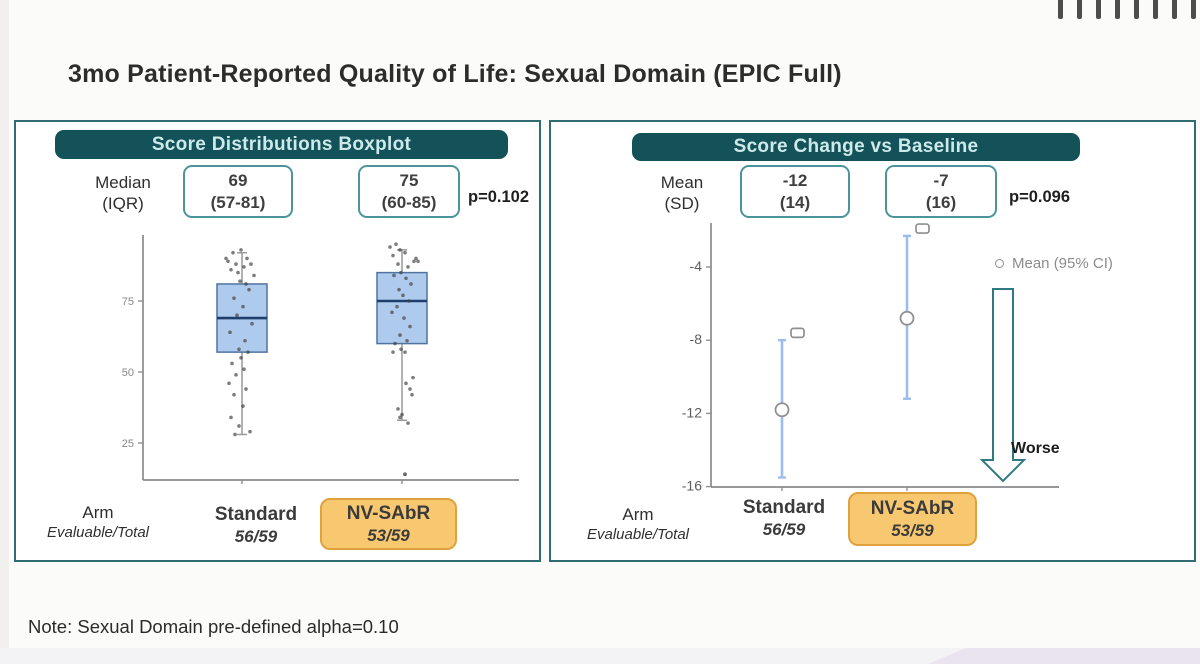 The image size is (1200, 664). I want to click on mean-circle, so click(782, 410).